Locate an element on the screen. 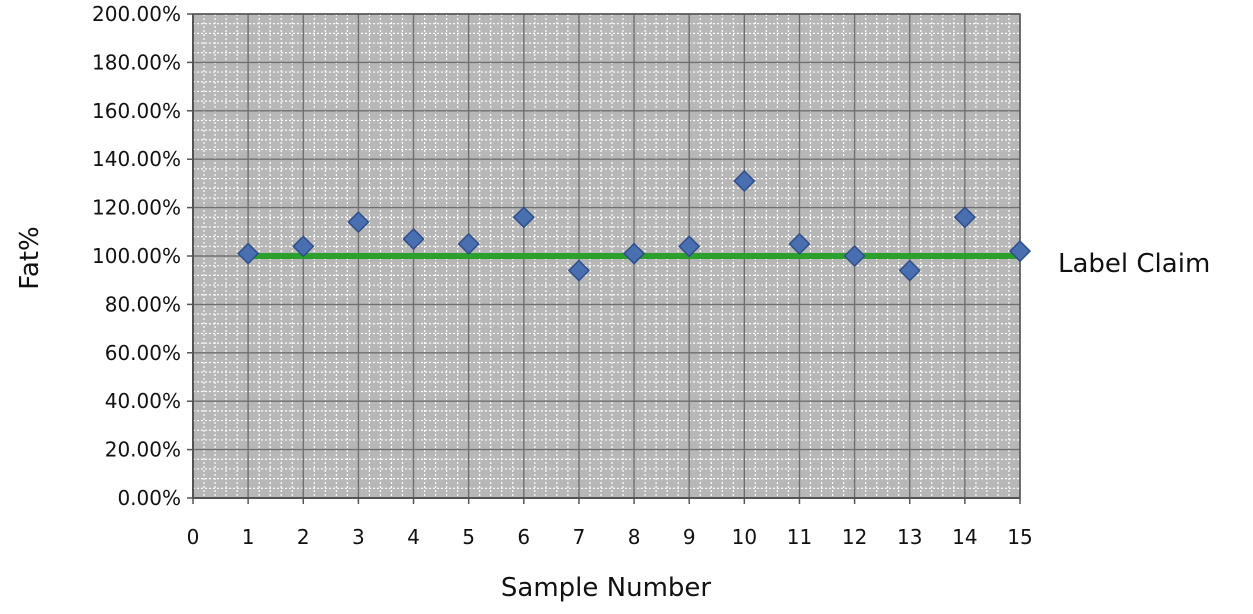  x-tick-label: 1 is located at coordinates (248, 537).